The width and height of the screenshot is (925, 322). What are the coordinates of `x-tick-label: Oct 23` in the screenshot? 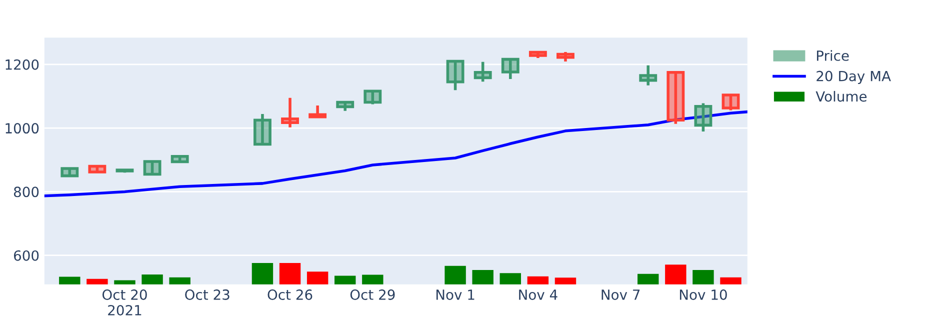 It's located at (207, 294).